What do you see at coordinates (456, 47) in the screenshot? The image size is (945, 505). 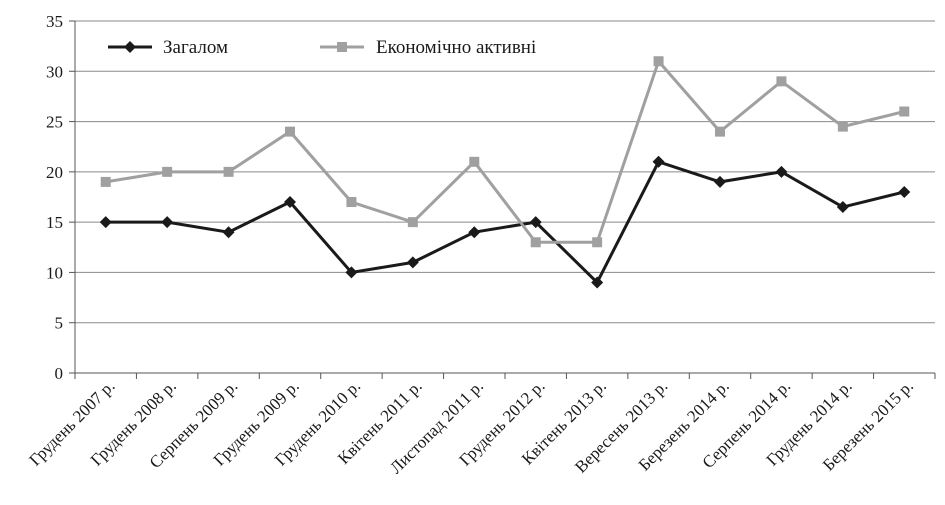 I see `legend-label-1: Економічно активні` at bounding box center [456, 47].